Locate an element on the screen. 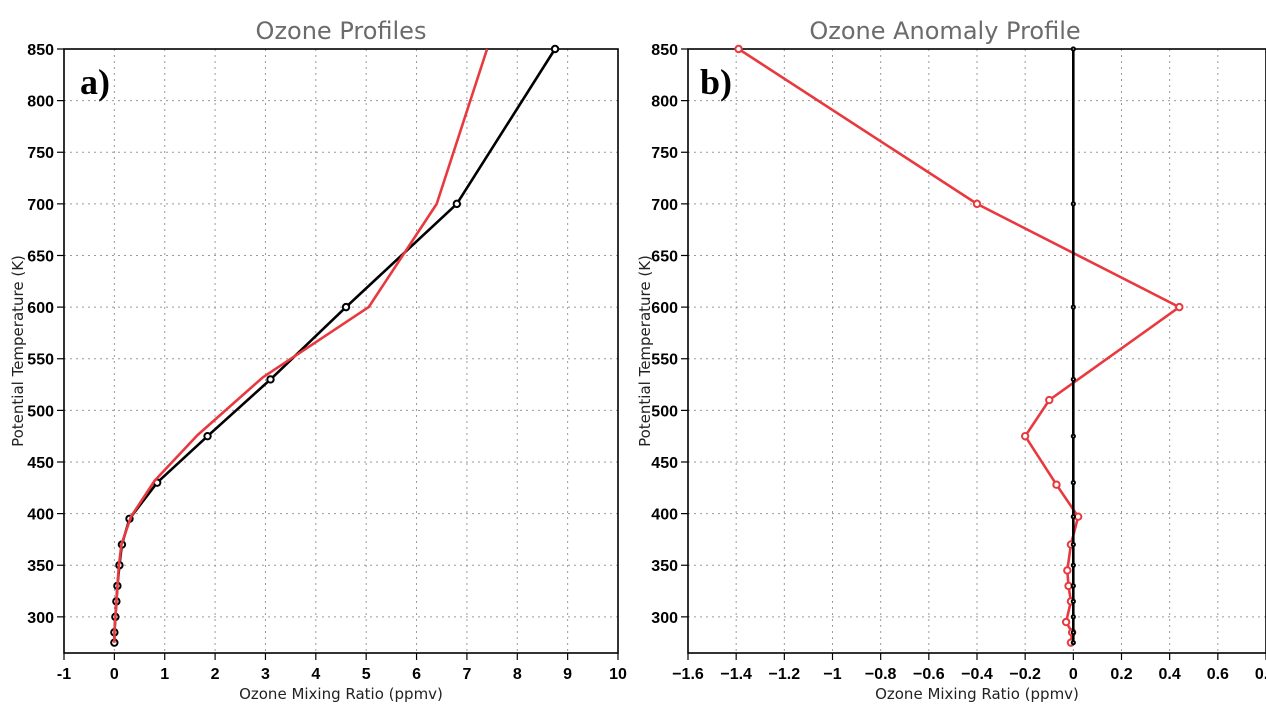 The width and height of the screenshot is (1266, 706). x-tick-label: 5 is located at coordinates (366, 674).